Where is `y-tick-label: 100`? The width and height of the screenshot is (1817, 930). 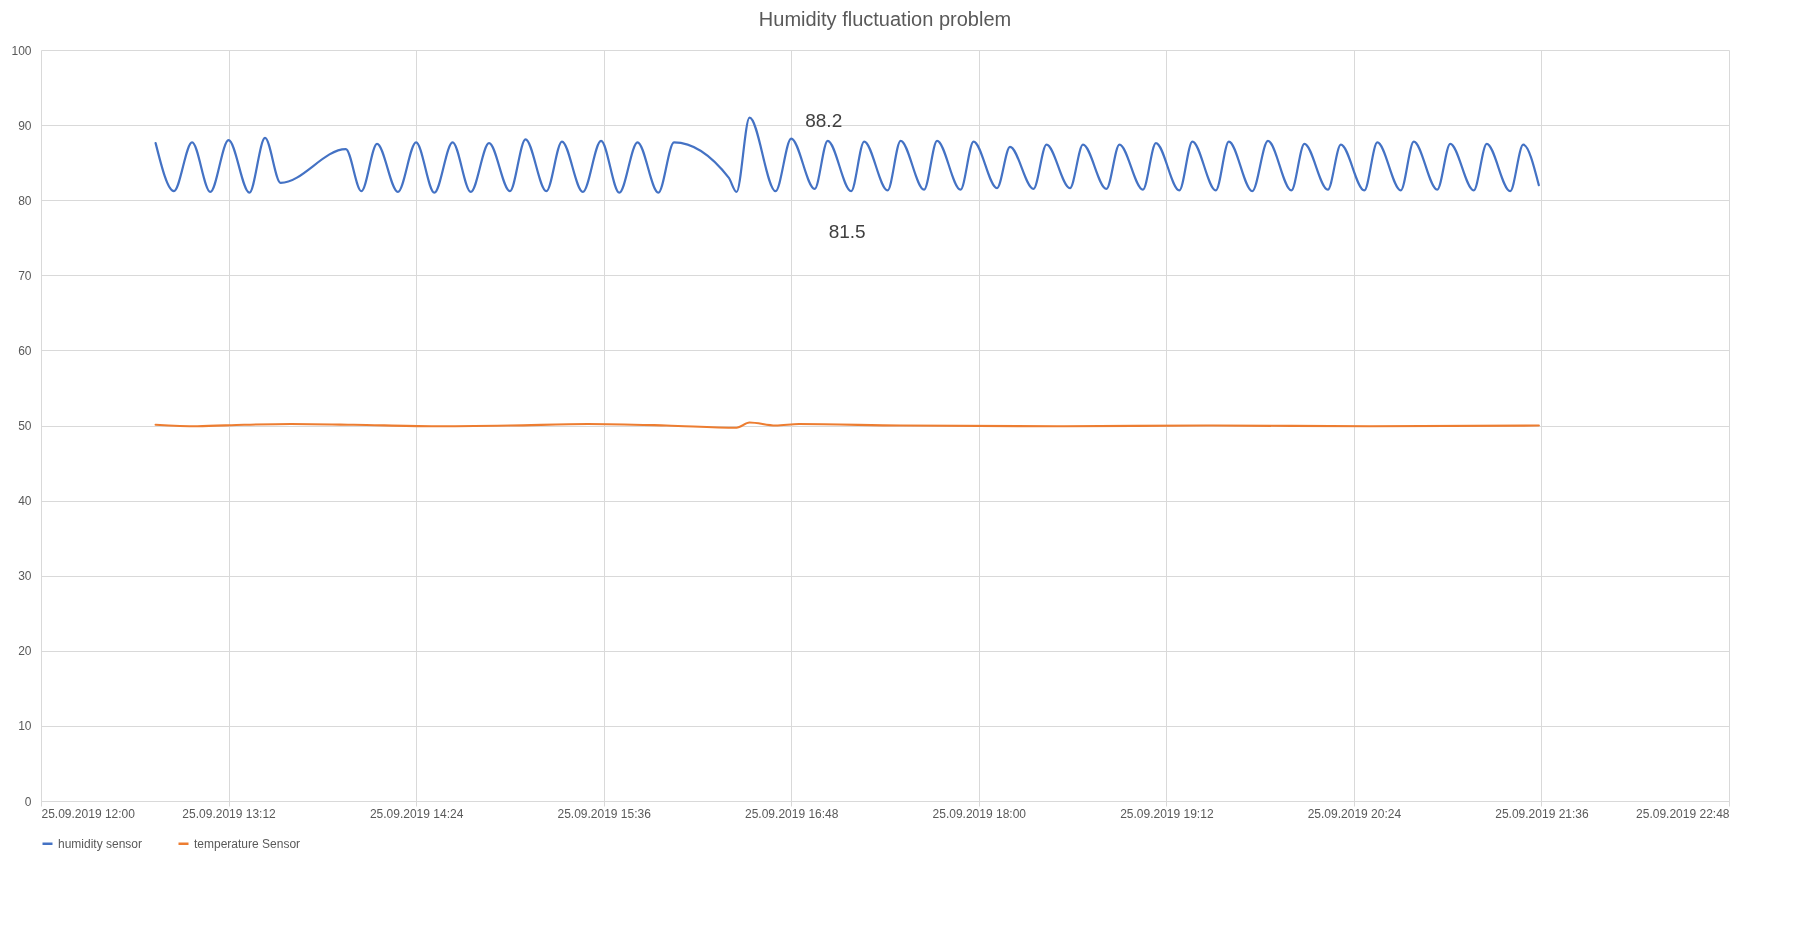
y-tick-label: 100 is located at coordinates (21, 50).